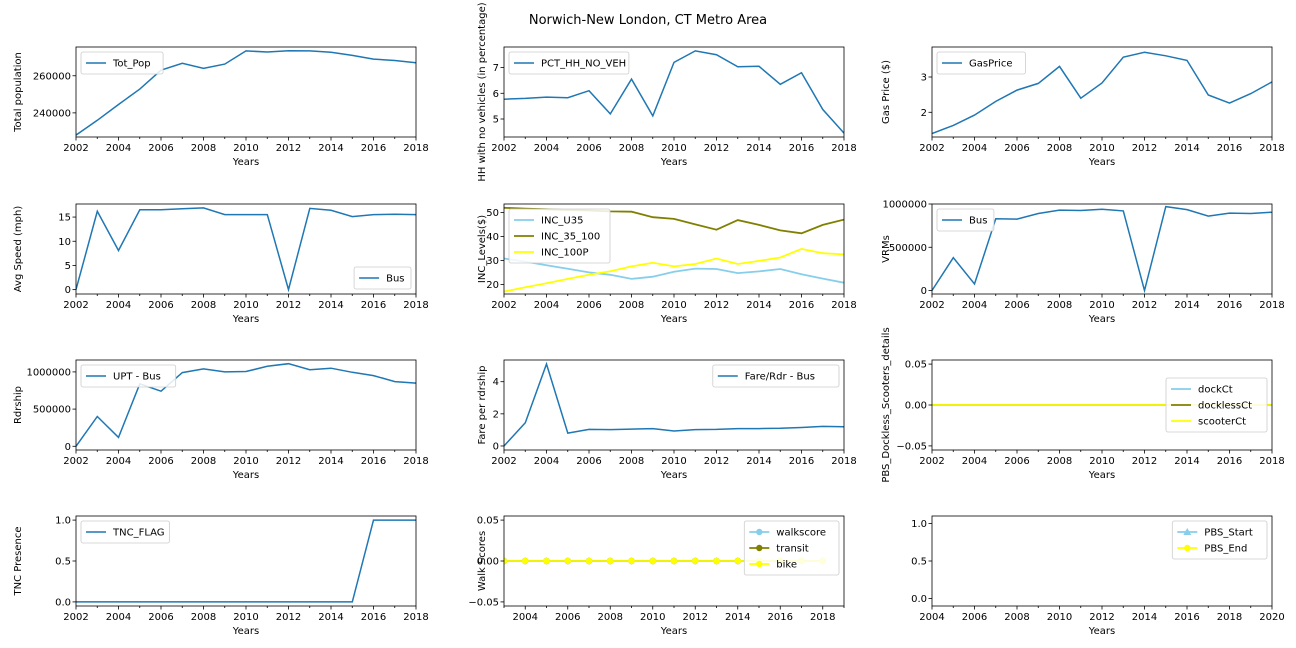 The image size is (1296, 648). What do you see at coordinates (919, 524) in the screenshot?
I see `y-tick-label: 1.0` at bounding box center [919, 524].